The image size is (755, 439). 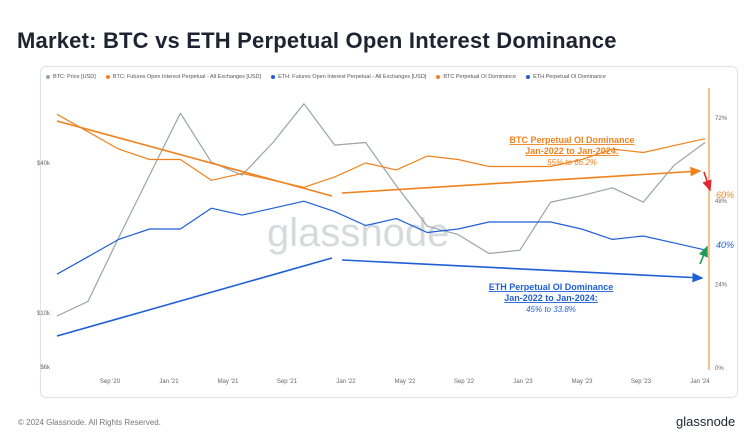 I want to click on btc-oi-dominance-line, so click(x=381, y=150).